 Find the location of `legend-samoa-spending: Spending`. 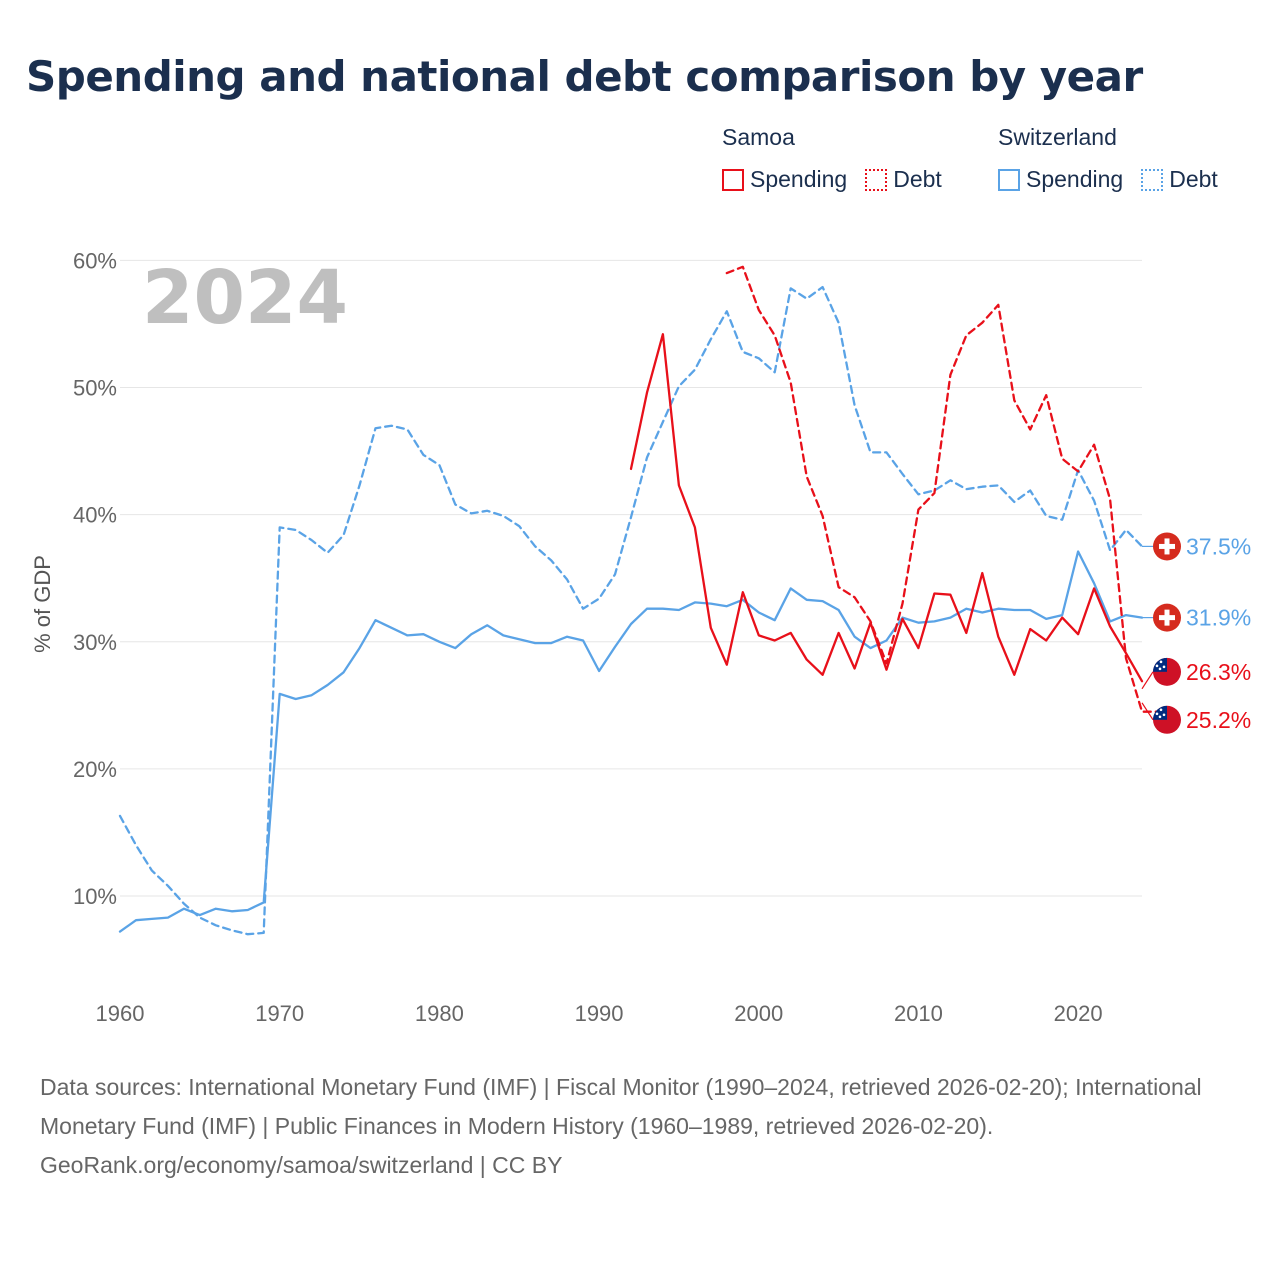

legend-samoa-spending: Spending is located at coordinates (784, 179).